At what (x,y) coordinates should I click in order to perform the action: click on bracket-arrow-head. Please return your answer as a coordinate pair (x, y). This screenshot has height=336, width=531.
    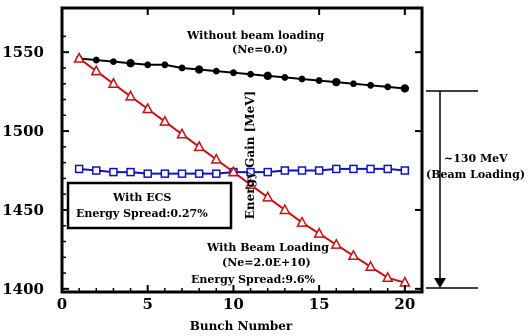
    Looking at the image, I should click on (440, 283).